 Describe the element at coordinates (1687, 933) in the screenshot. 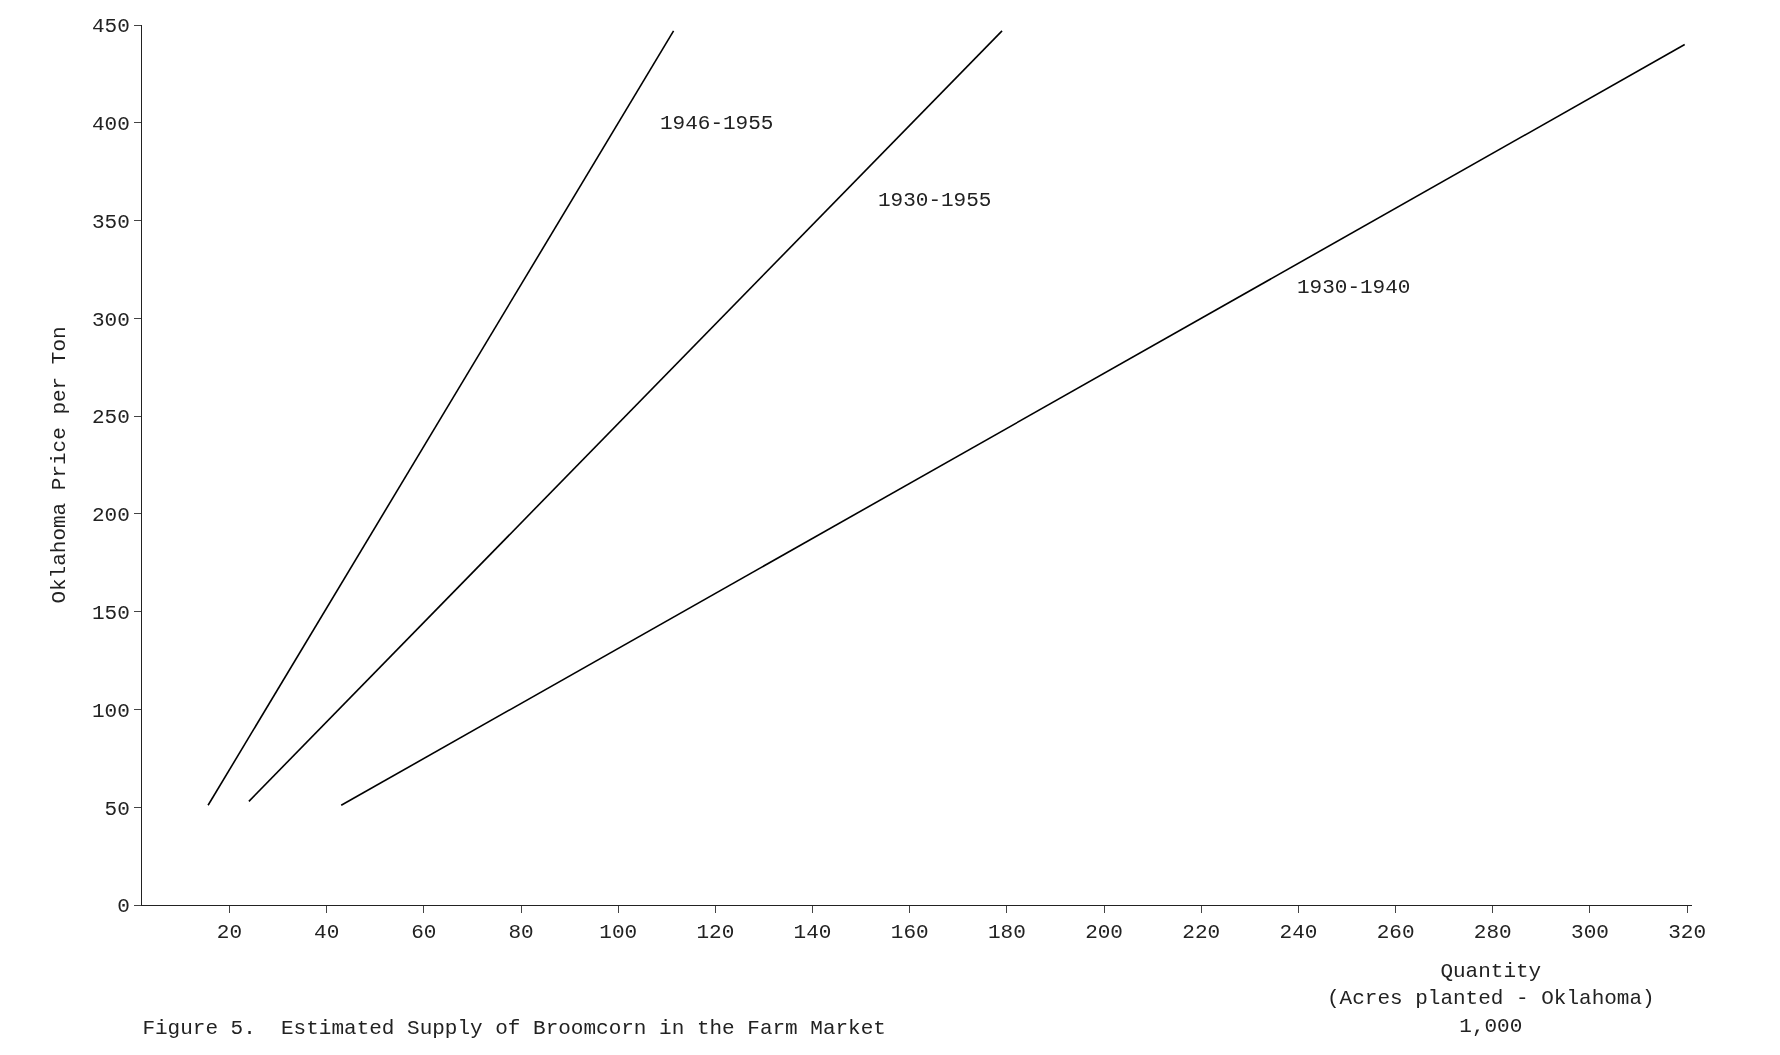

I see `x-tick-label: 320` at that location.